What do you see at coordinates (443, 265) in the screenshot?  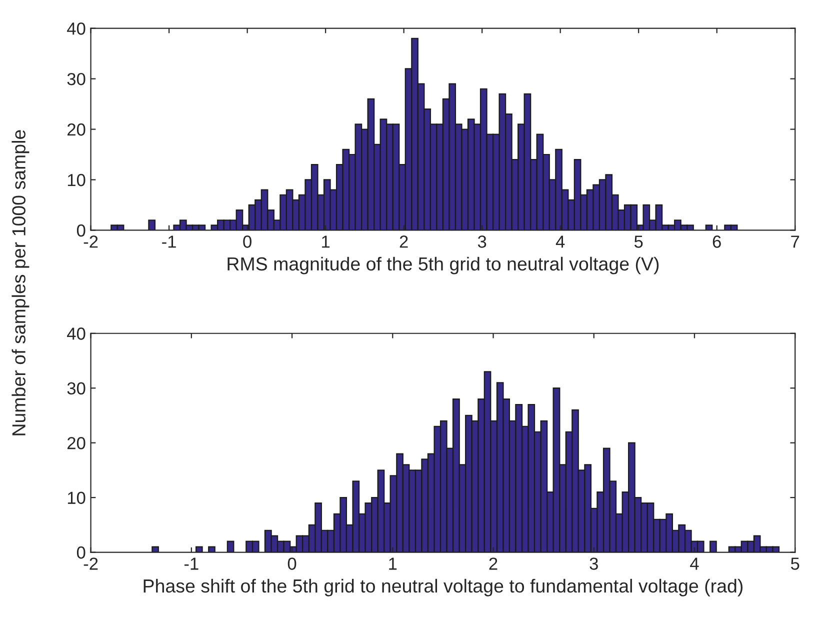 I see `x-axis-title: RMS magnitude of the 5th grid to neutral voltage (V)` at bounding box center [443, 265].